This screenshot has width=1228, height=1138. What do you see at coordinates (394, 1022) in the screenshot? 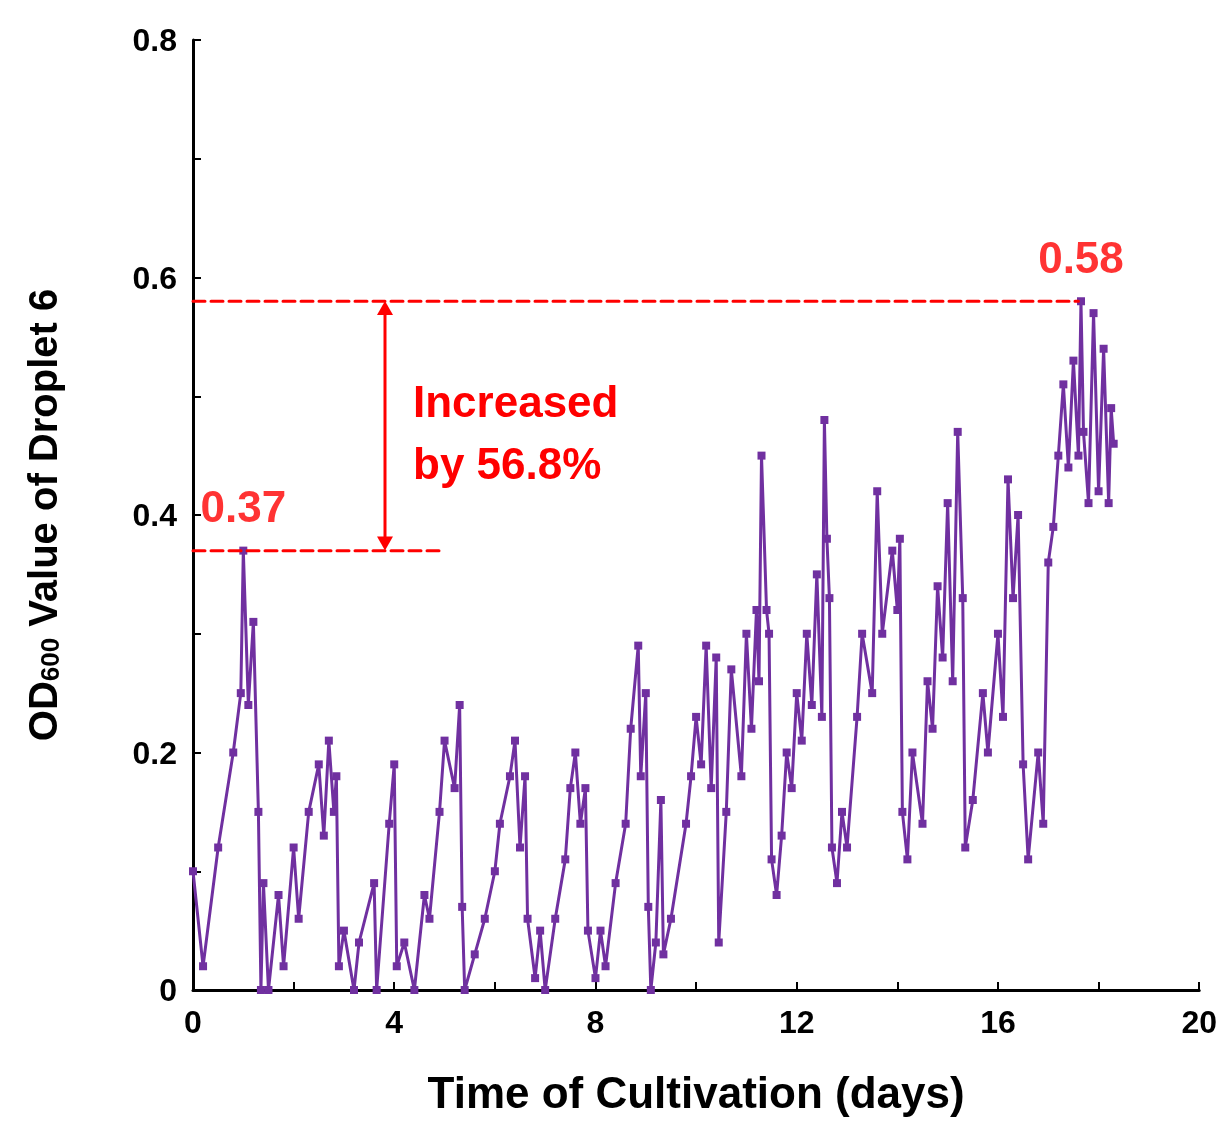
I see `x-tick-label: 4` at bounding box center [394, 1022].